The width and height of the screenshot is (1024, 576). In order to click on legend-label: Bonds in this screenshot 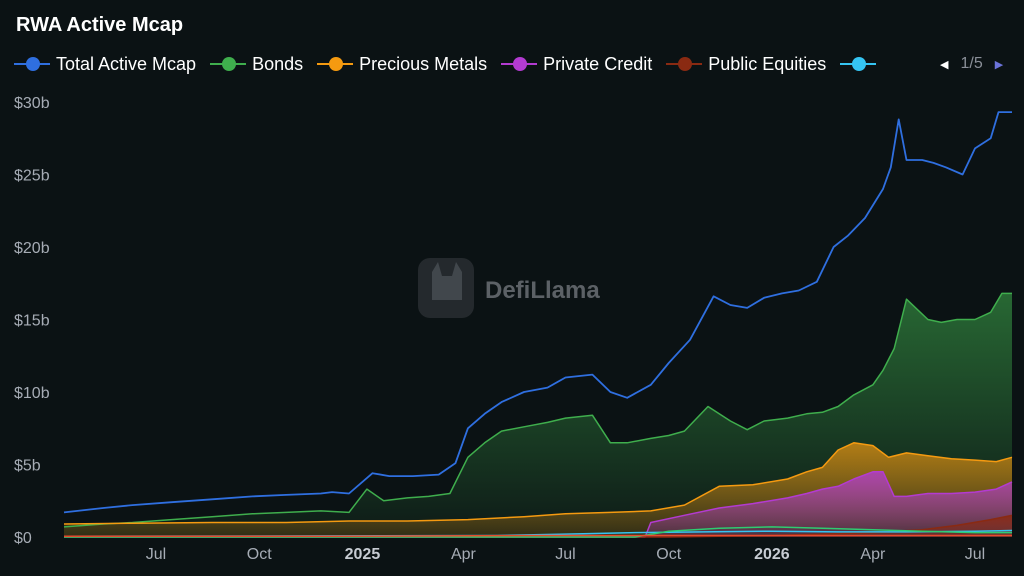, I will do `click(278, 63)`.